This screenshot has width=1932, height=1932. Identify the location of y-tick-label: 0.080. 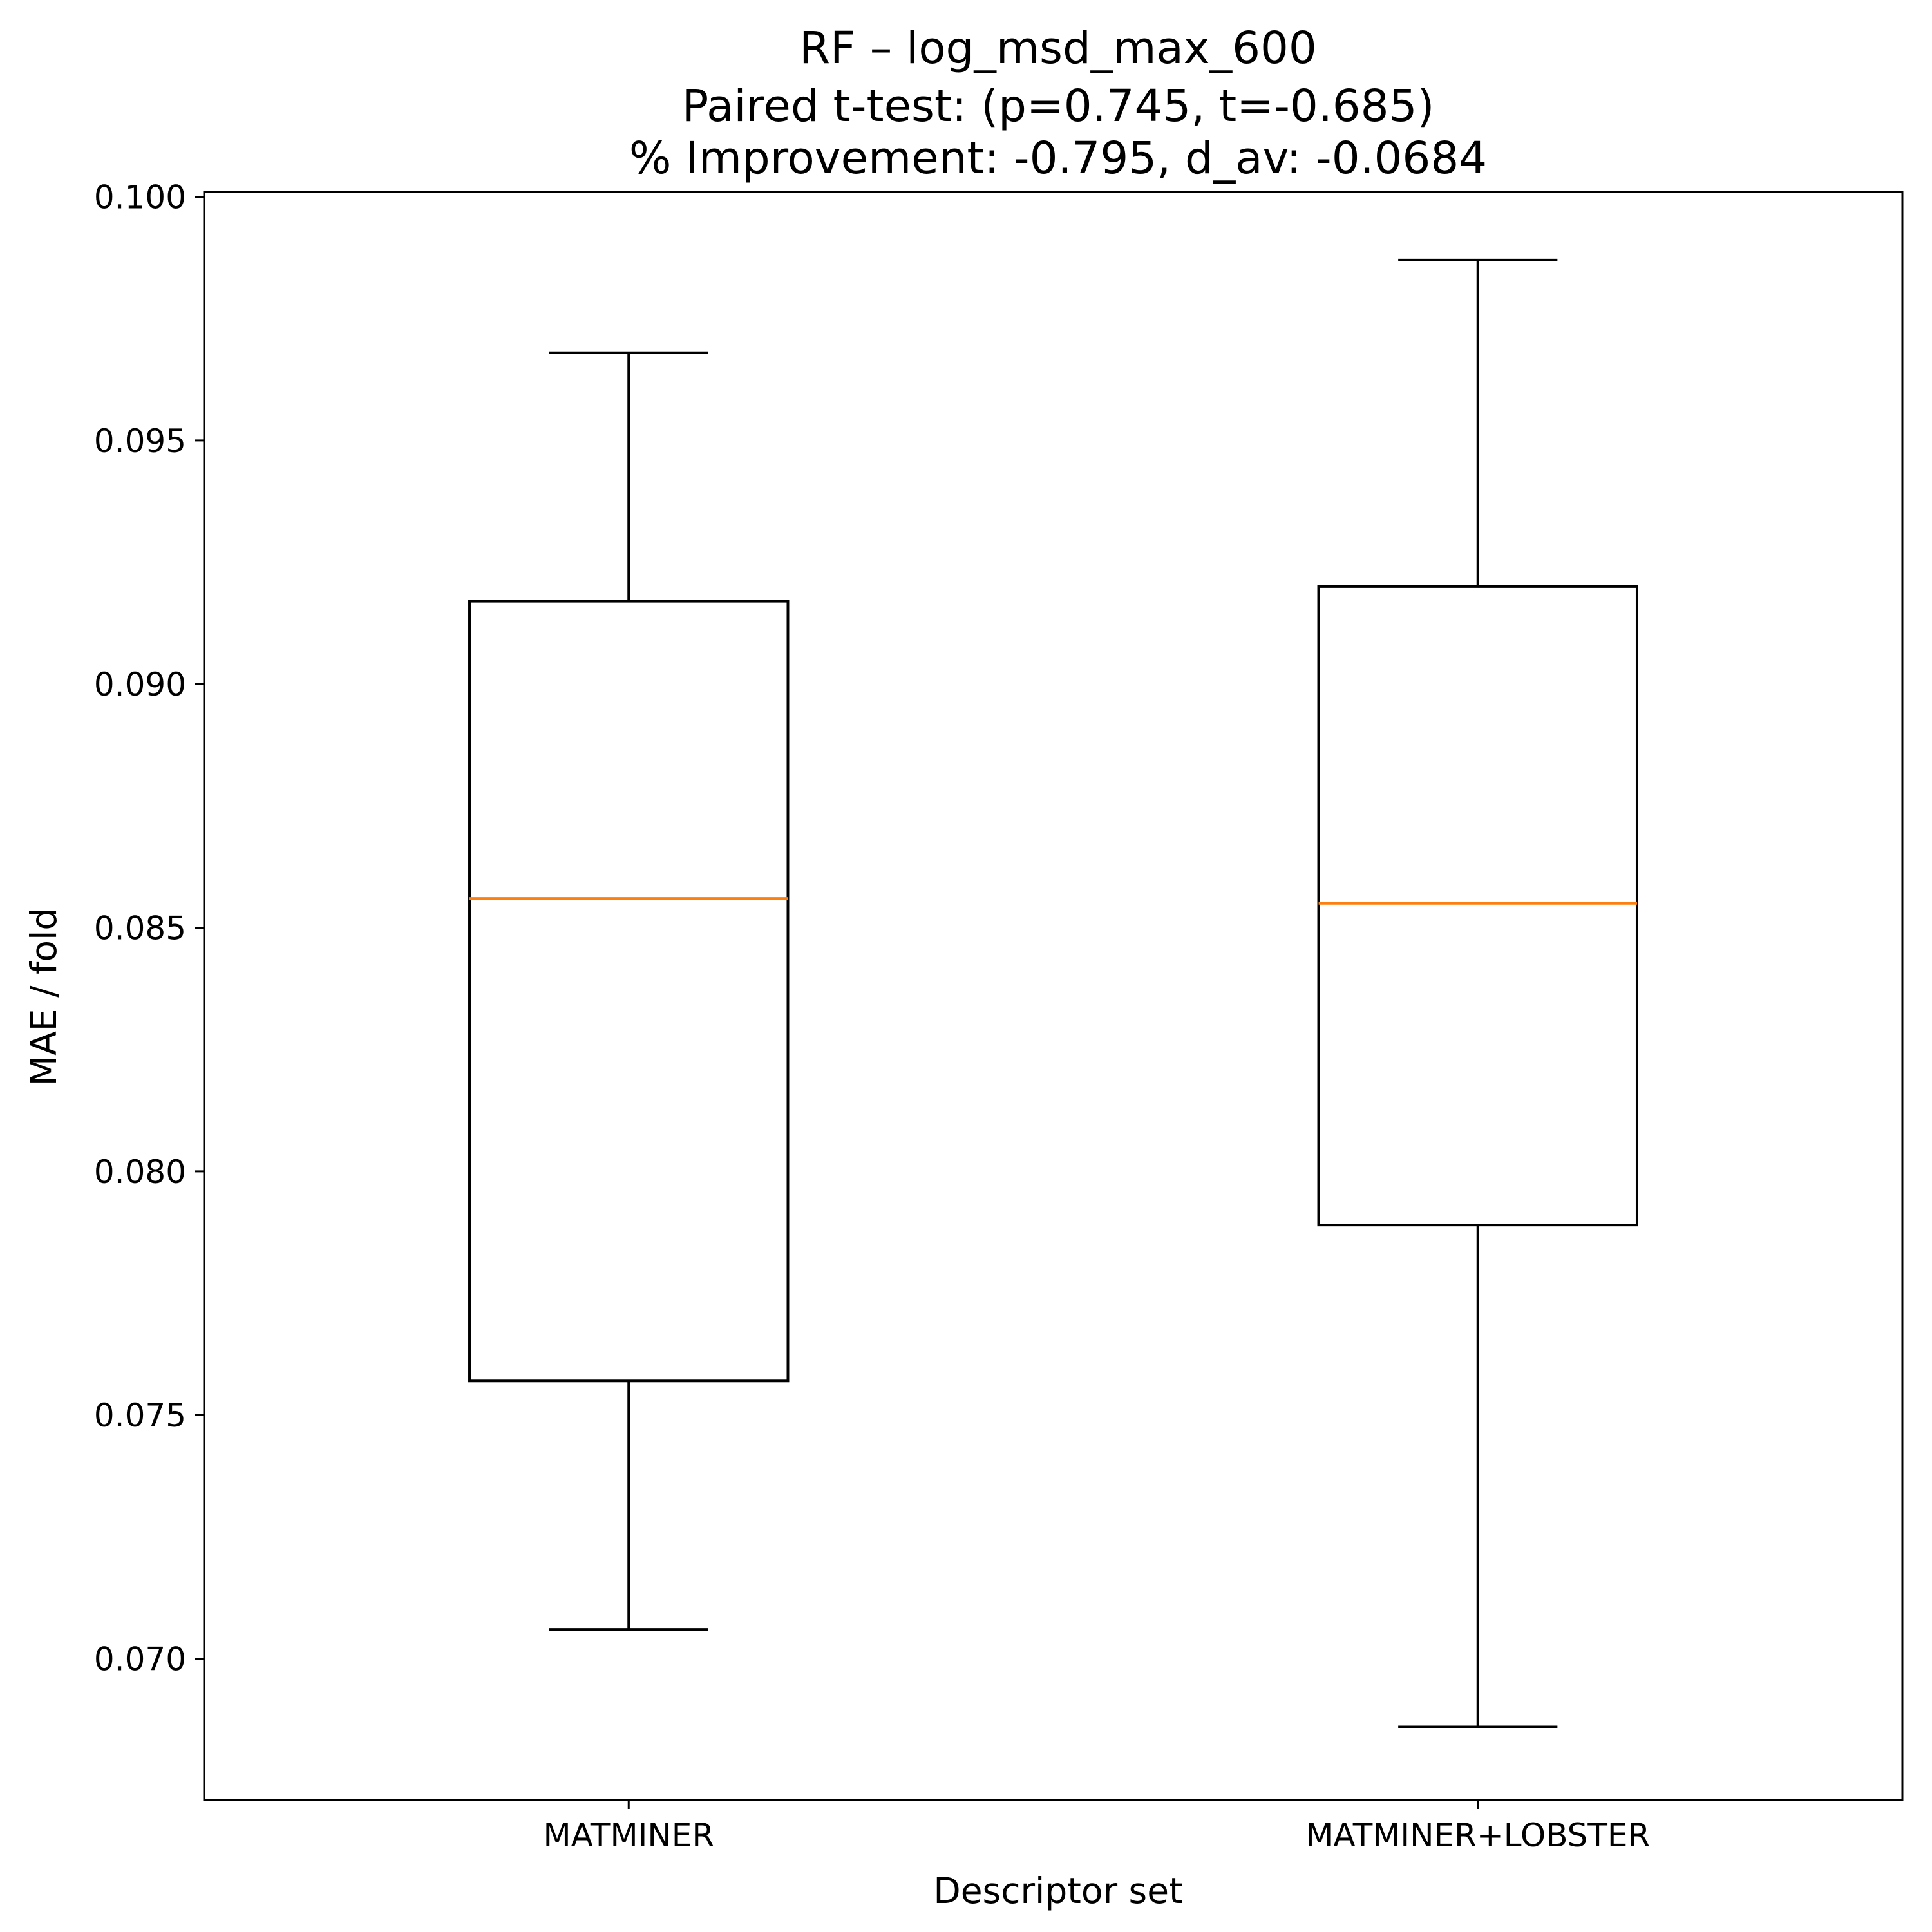
(140, 1172).